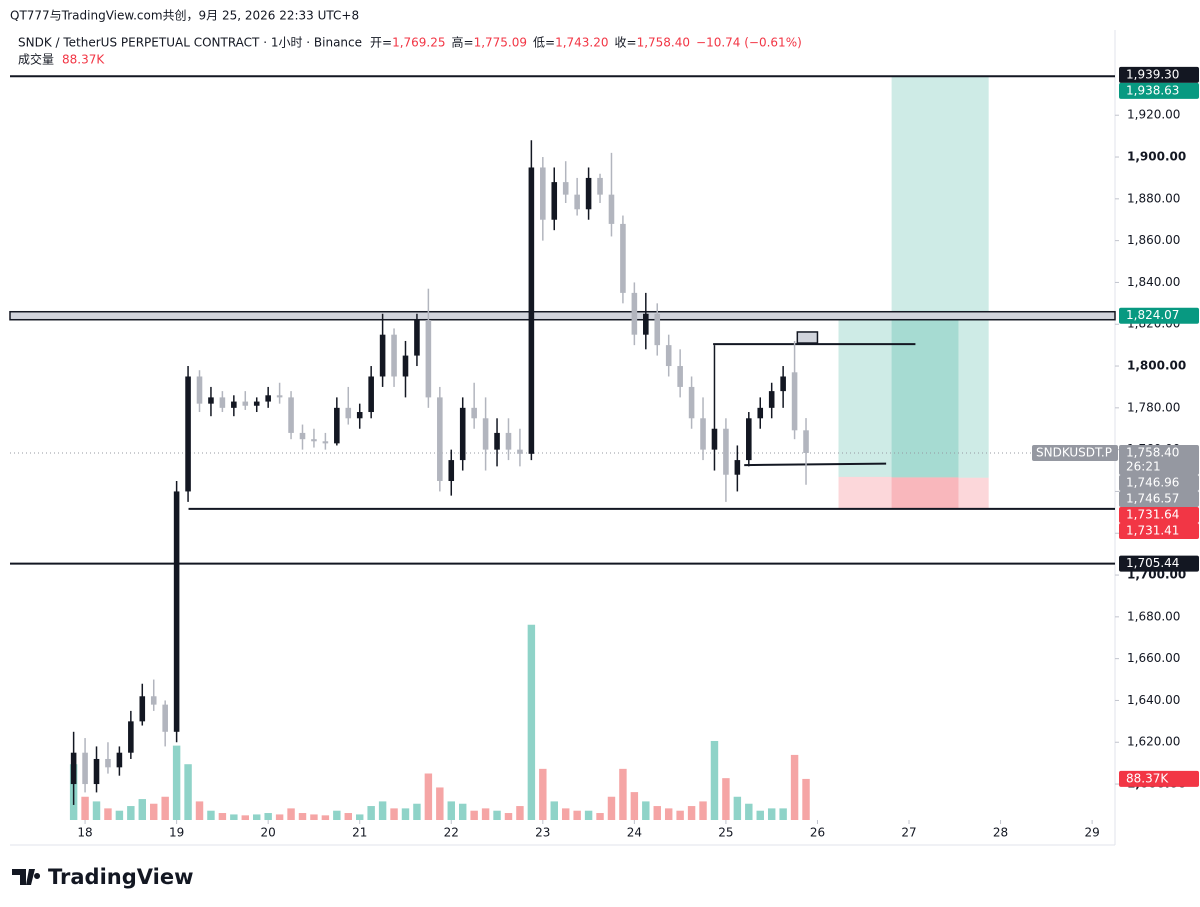 The image size is (1200, 907). What do you see at coordinates (359, 833) in the screenshot?
I see `x-tick-label: 21` at bounding box center [359, 833].